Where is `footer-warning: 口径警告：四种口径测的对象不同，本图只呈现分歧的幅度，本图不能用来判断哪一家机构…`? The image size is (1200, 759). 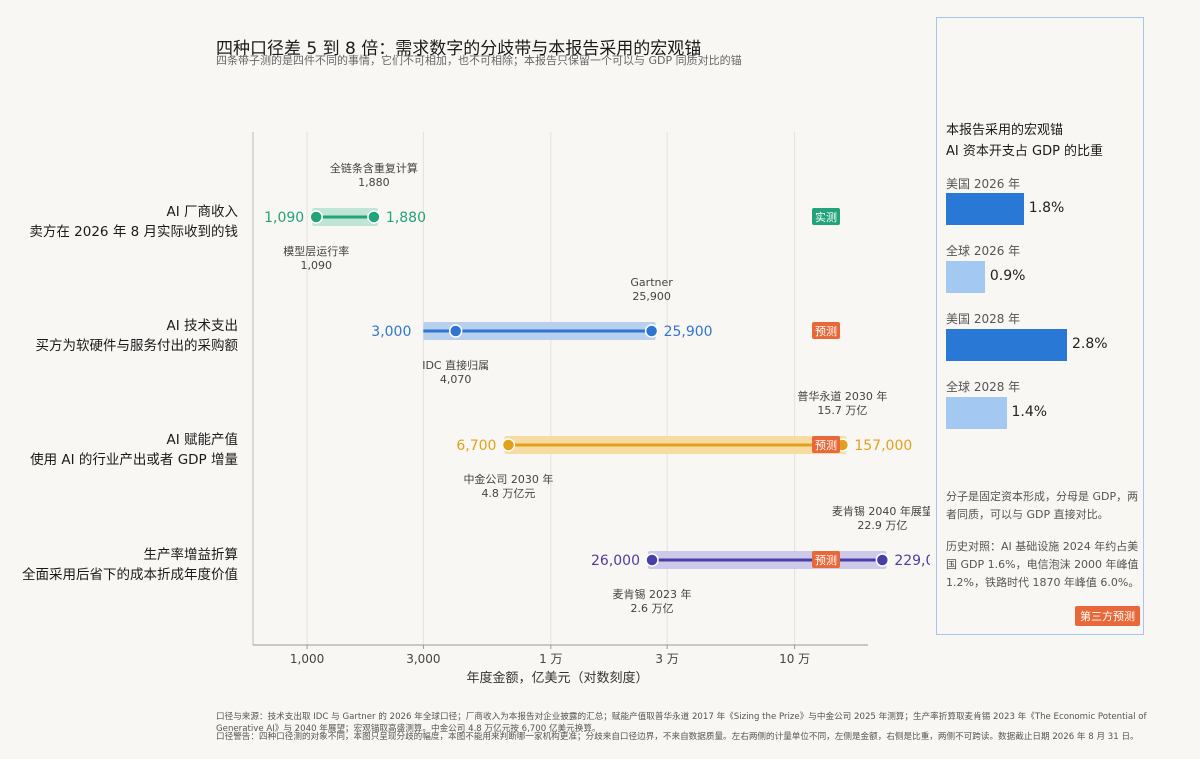 footer-warning: 口径警告：四种口径测的对象不同，本图只呈现分歧的幅度，本图不能用来判断哪一家机构… is located at coordinates (677, 737).